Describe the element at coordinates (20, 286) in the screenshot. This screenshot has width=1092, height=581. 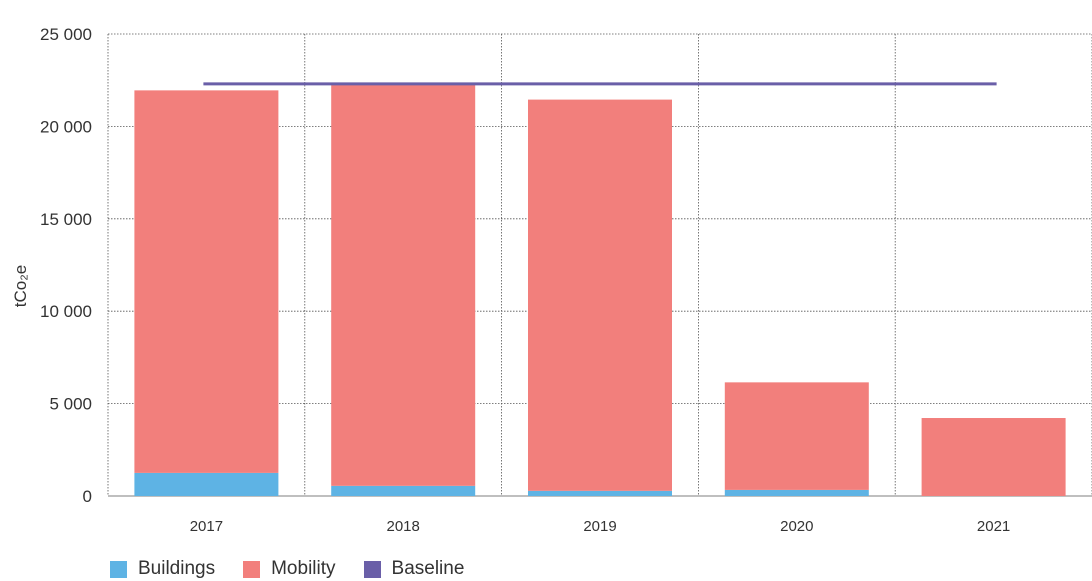
I see `y-axis-title: tCo₂e` at that location.